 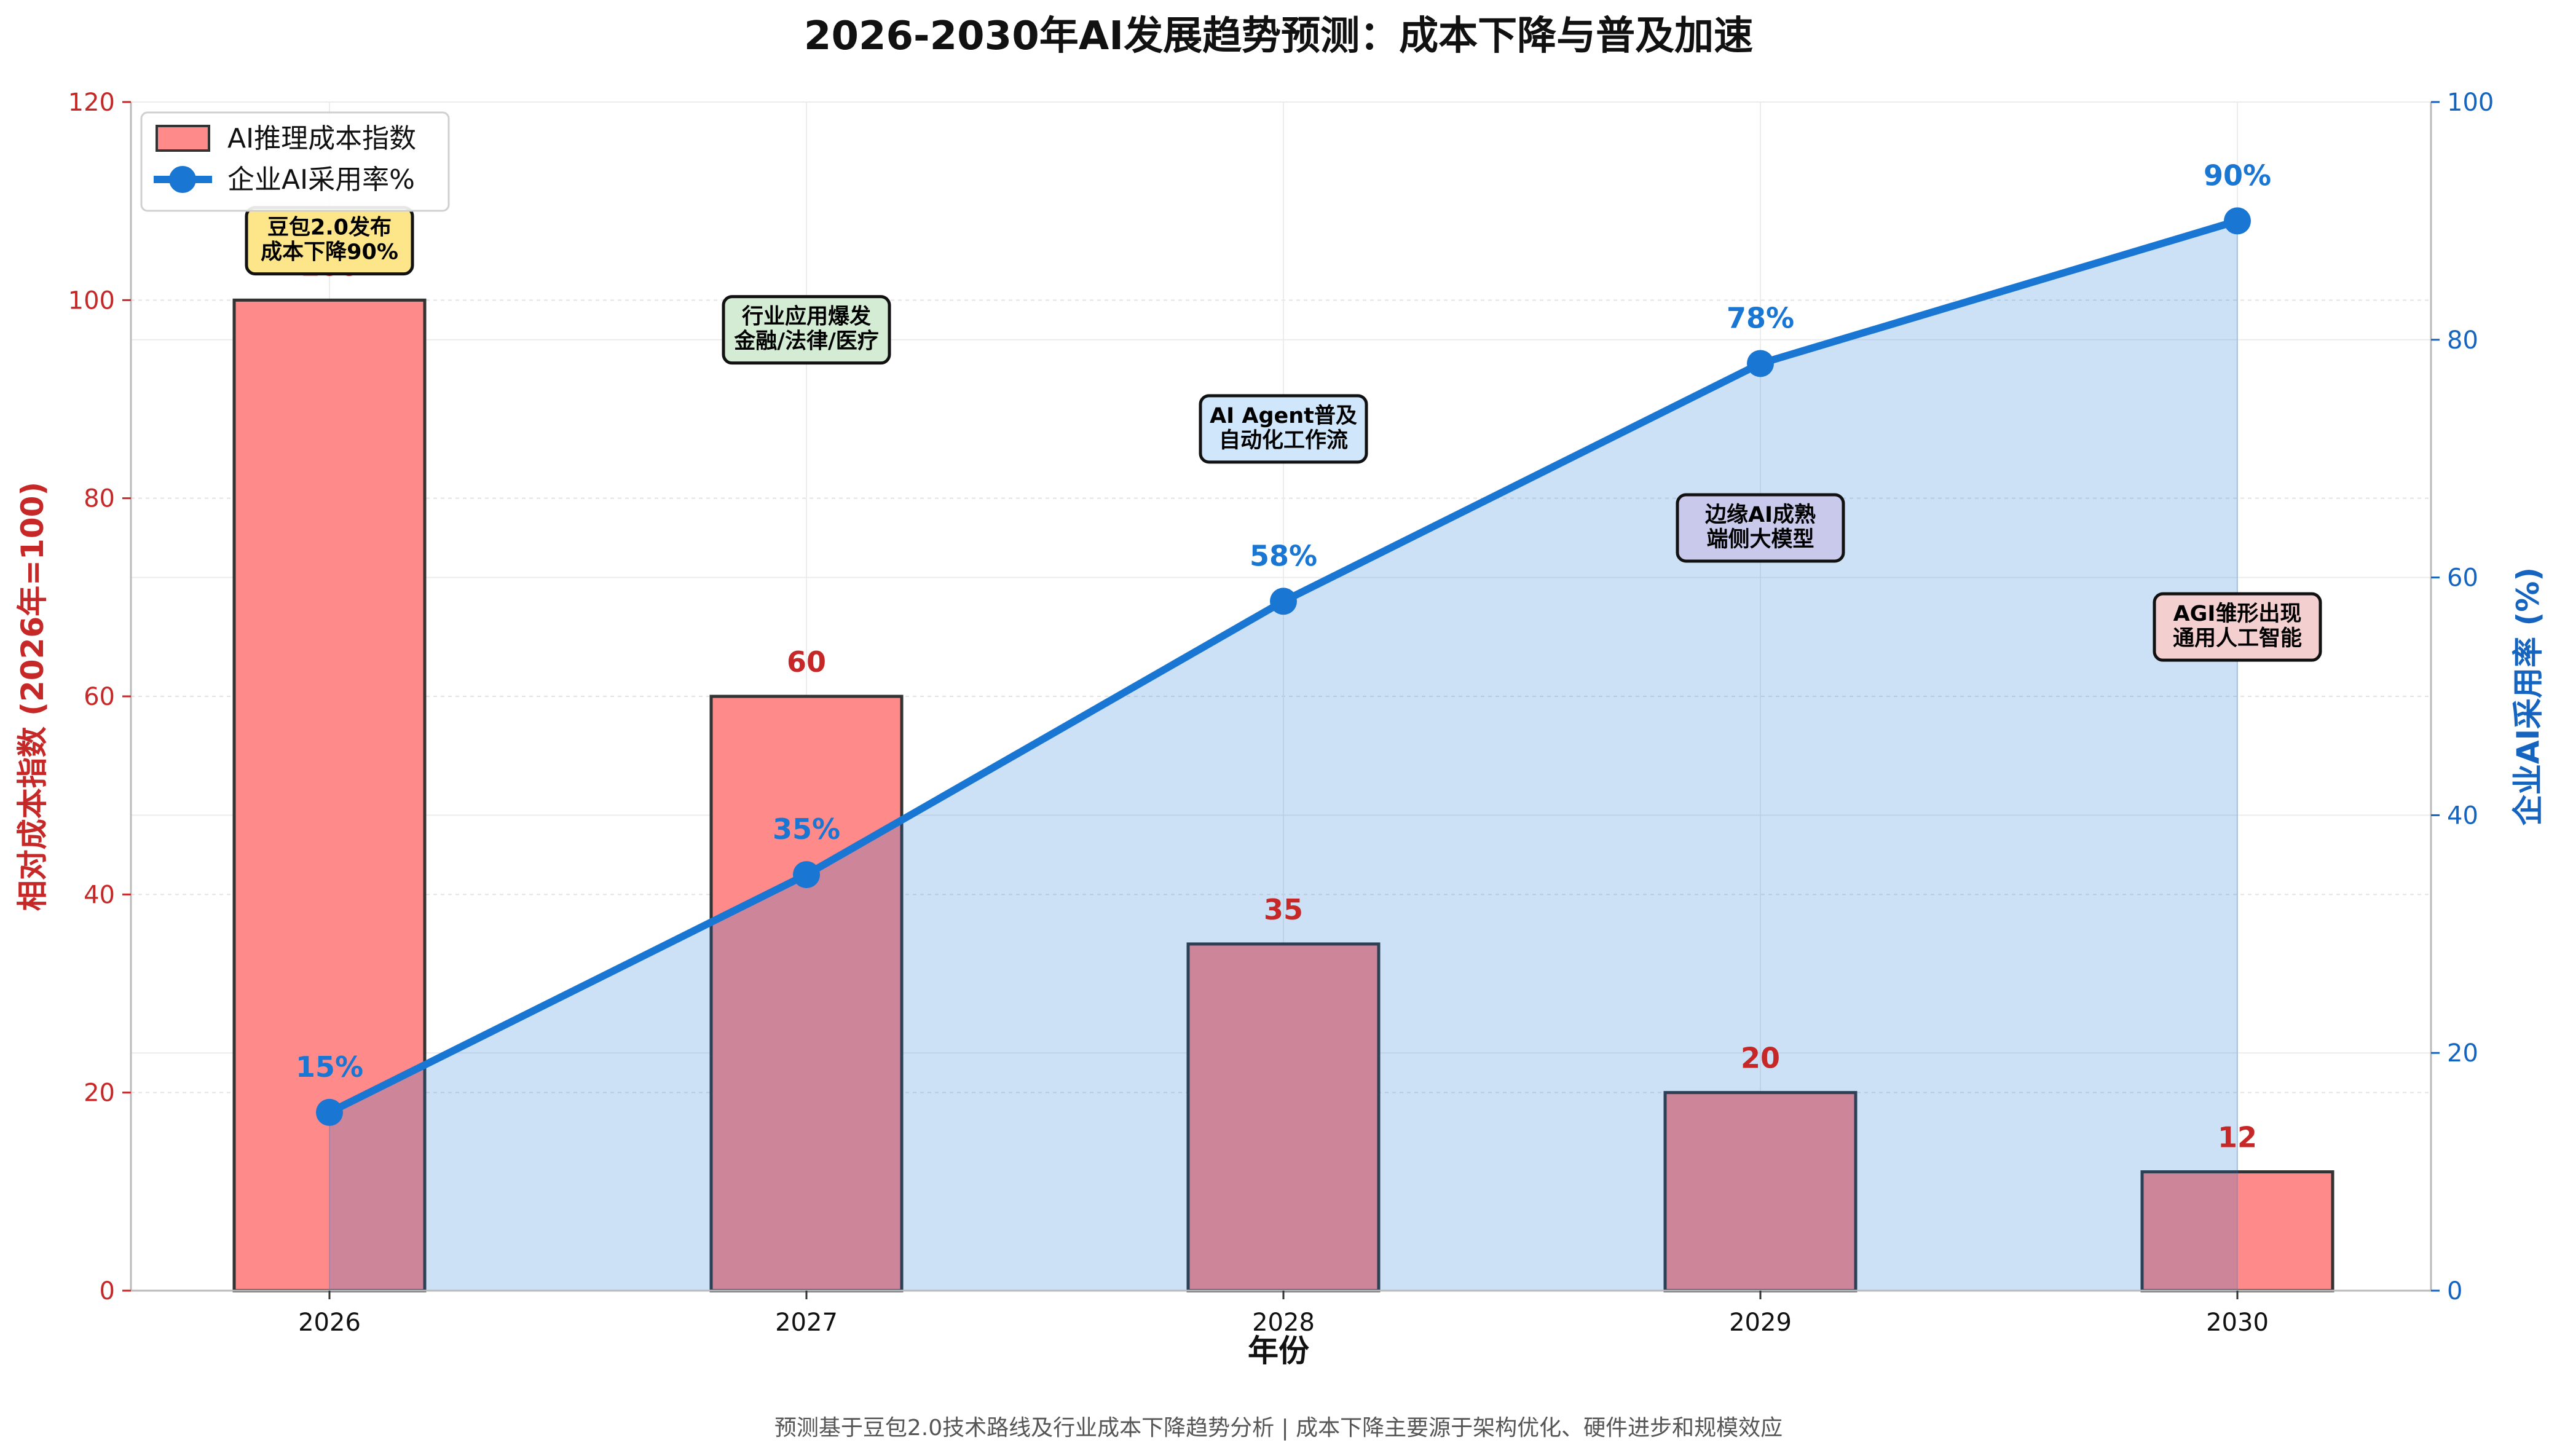 I want to click on x-tick-label-2029: 2029, so click(x=1760, y=1322).